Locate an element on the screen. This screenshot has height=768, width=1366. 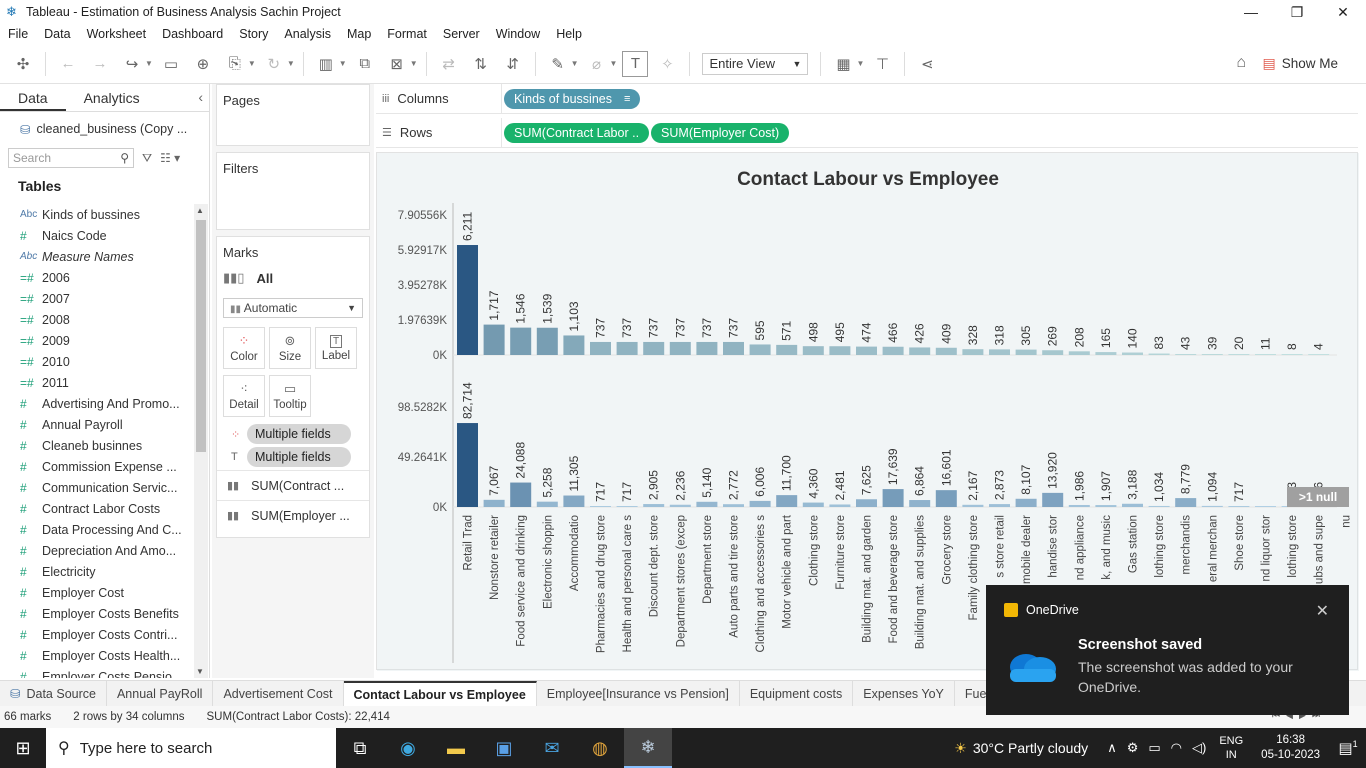
replay-icon: ↪ is located at coordinates (132, 64).